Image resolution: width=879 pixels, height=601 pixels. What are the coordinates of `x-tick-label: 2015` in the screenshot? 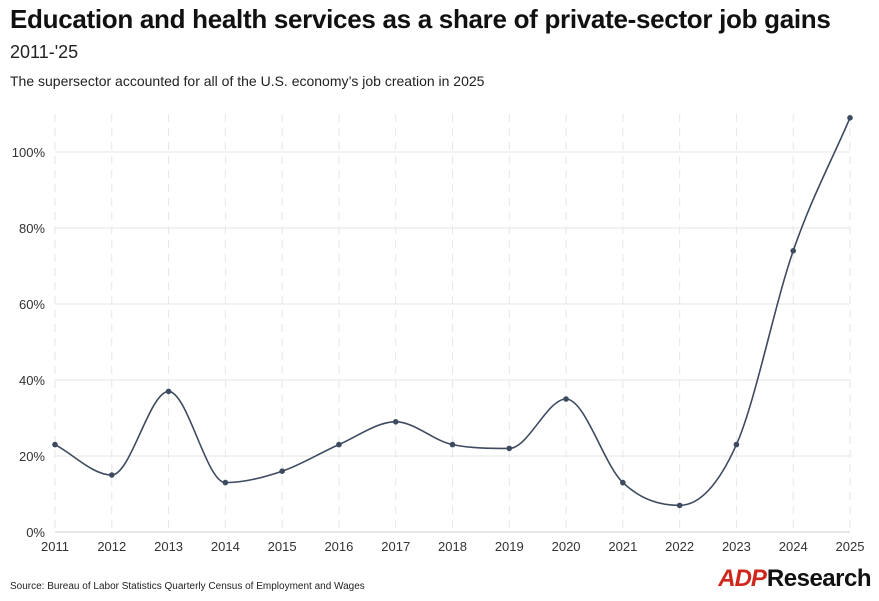 It's located at (282, 546).